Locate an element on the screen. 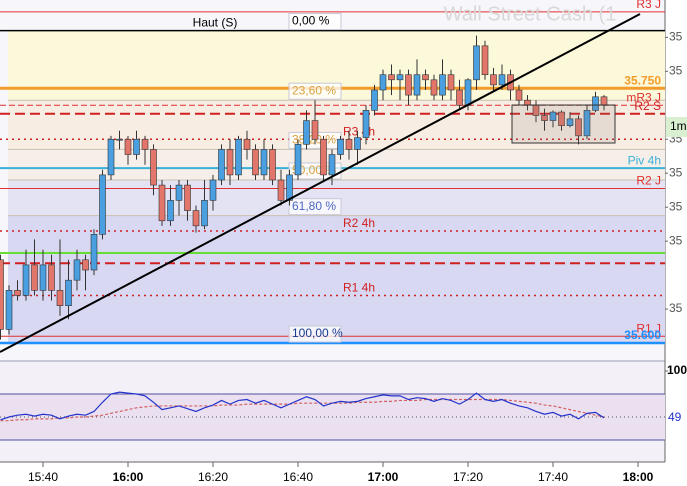 This screenshot has width=687, height=486. interval-label: 1m is located at coordinates (678, 126).